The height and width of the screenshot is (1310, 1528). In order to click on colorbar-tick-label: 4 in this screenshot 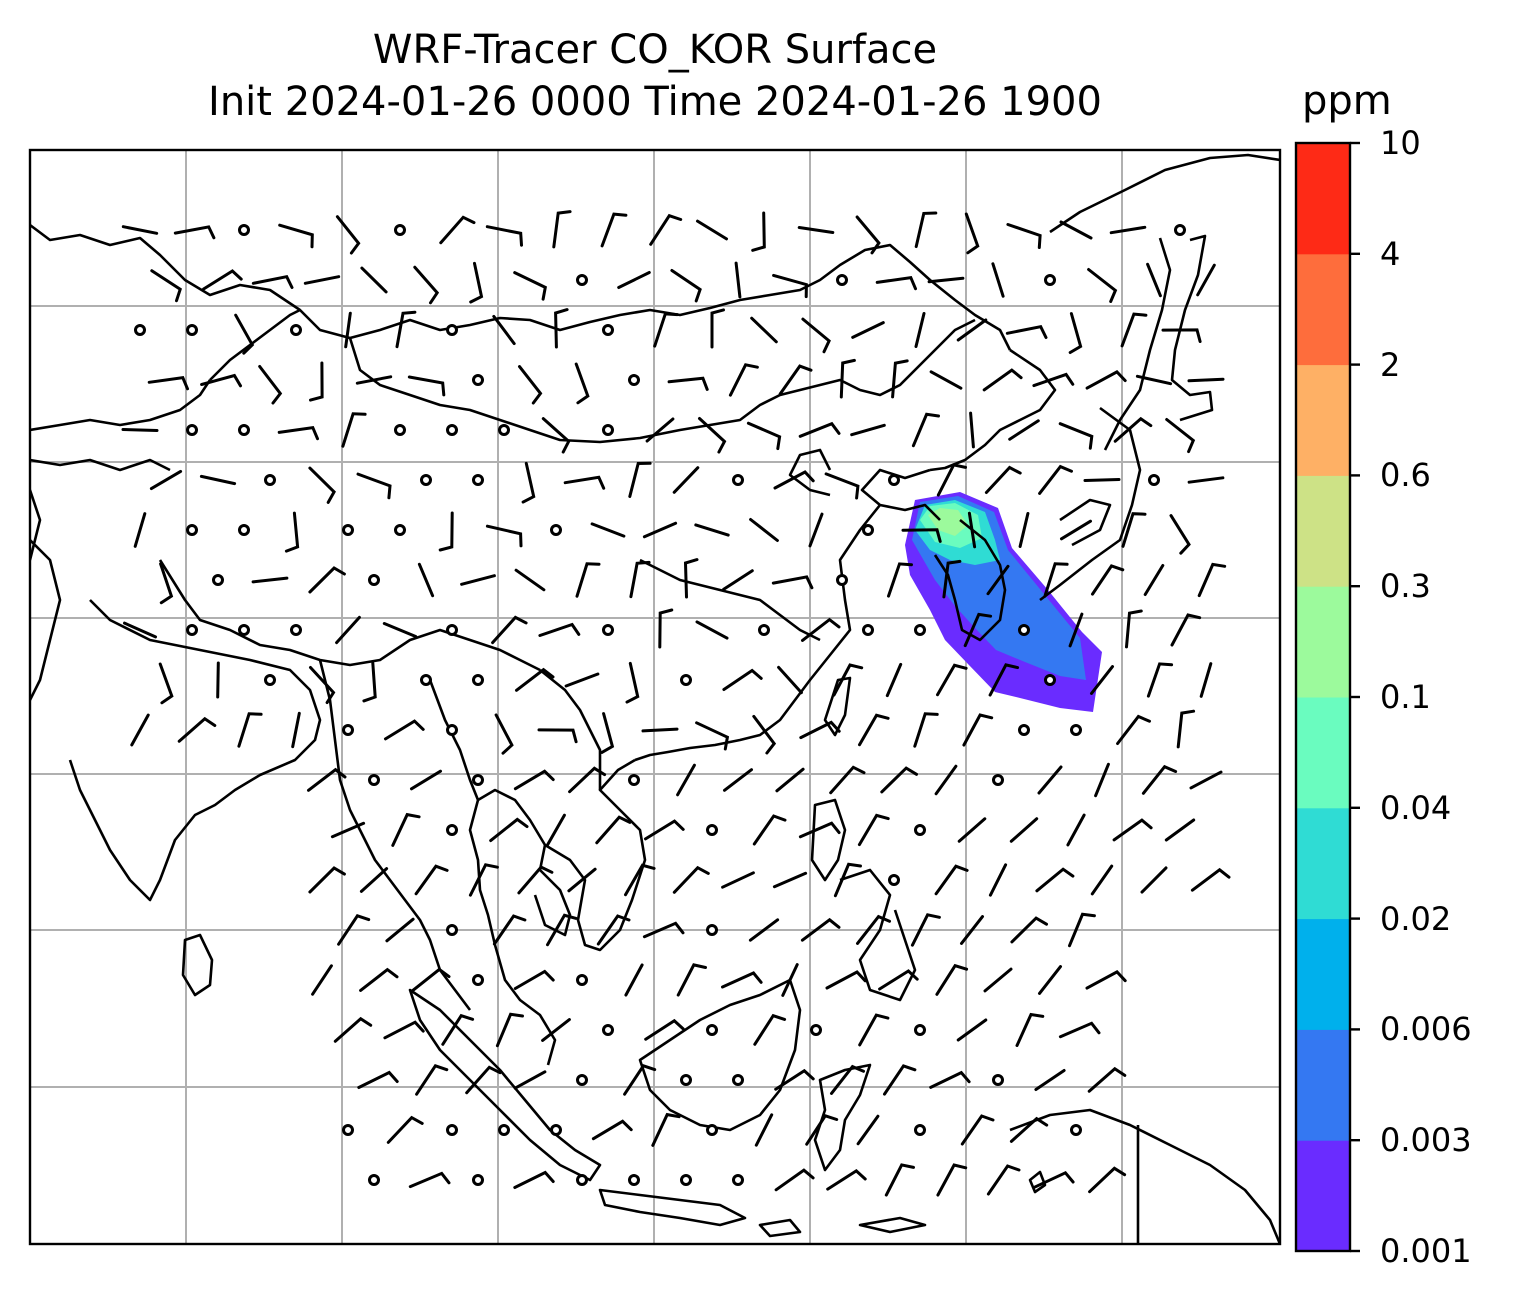, I will do `click(1390, 253)`.